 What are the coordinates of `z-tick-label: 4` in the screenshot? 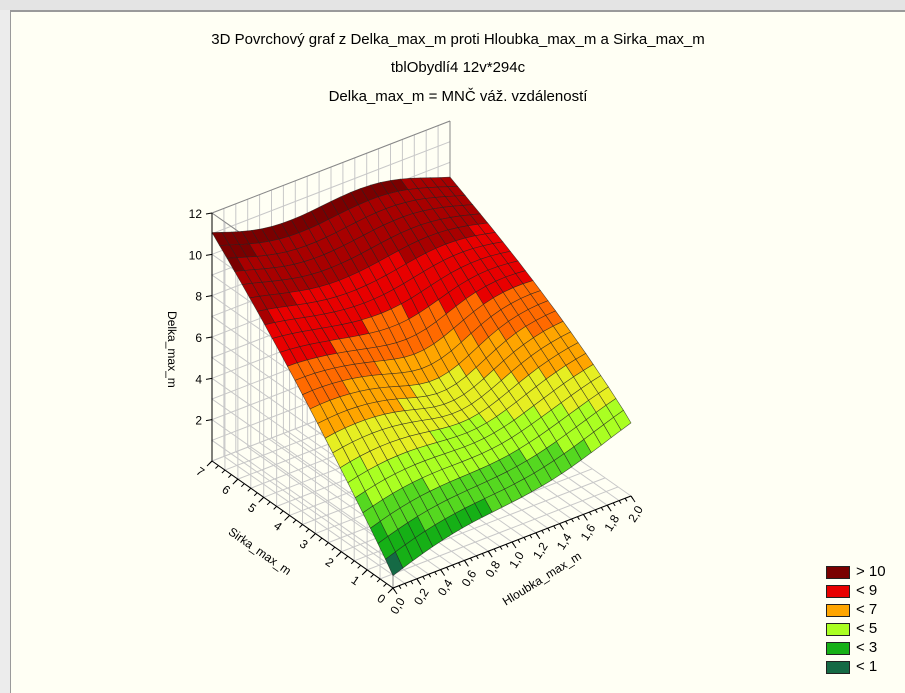 It's located at (198, 379).